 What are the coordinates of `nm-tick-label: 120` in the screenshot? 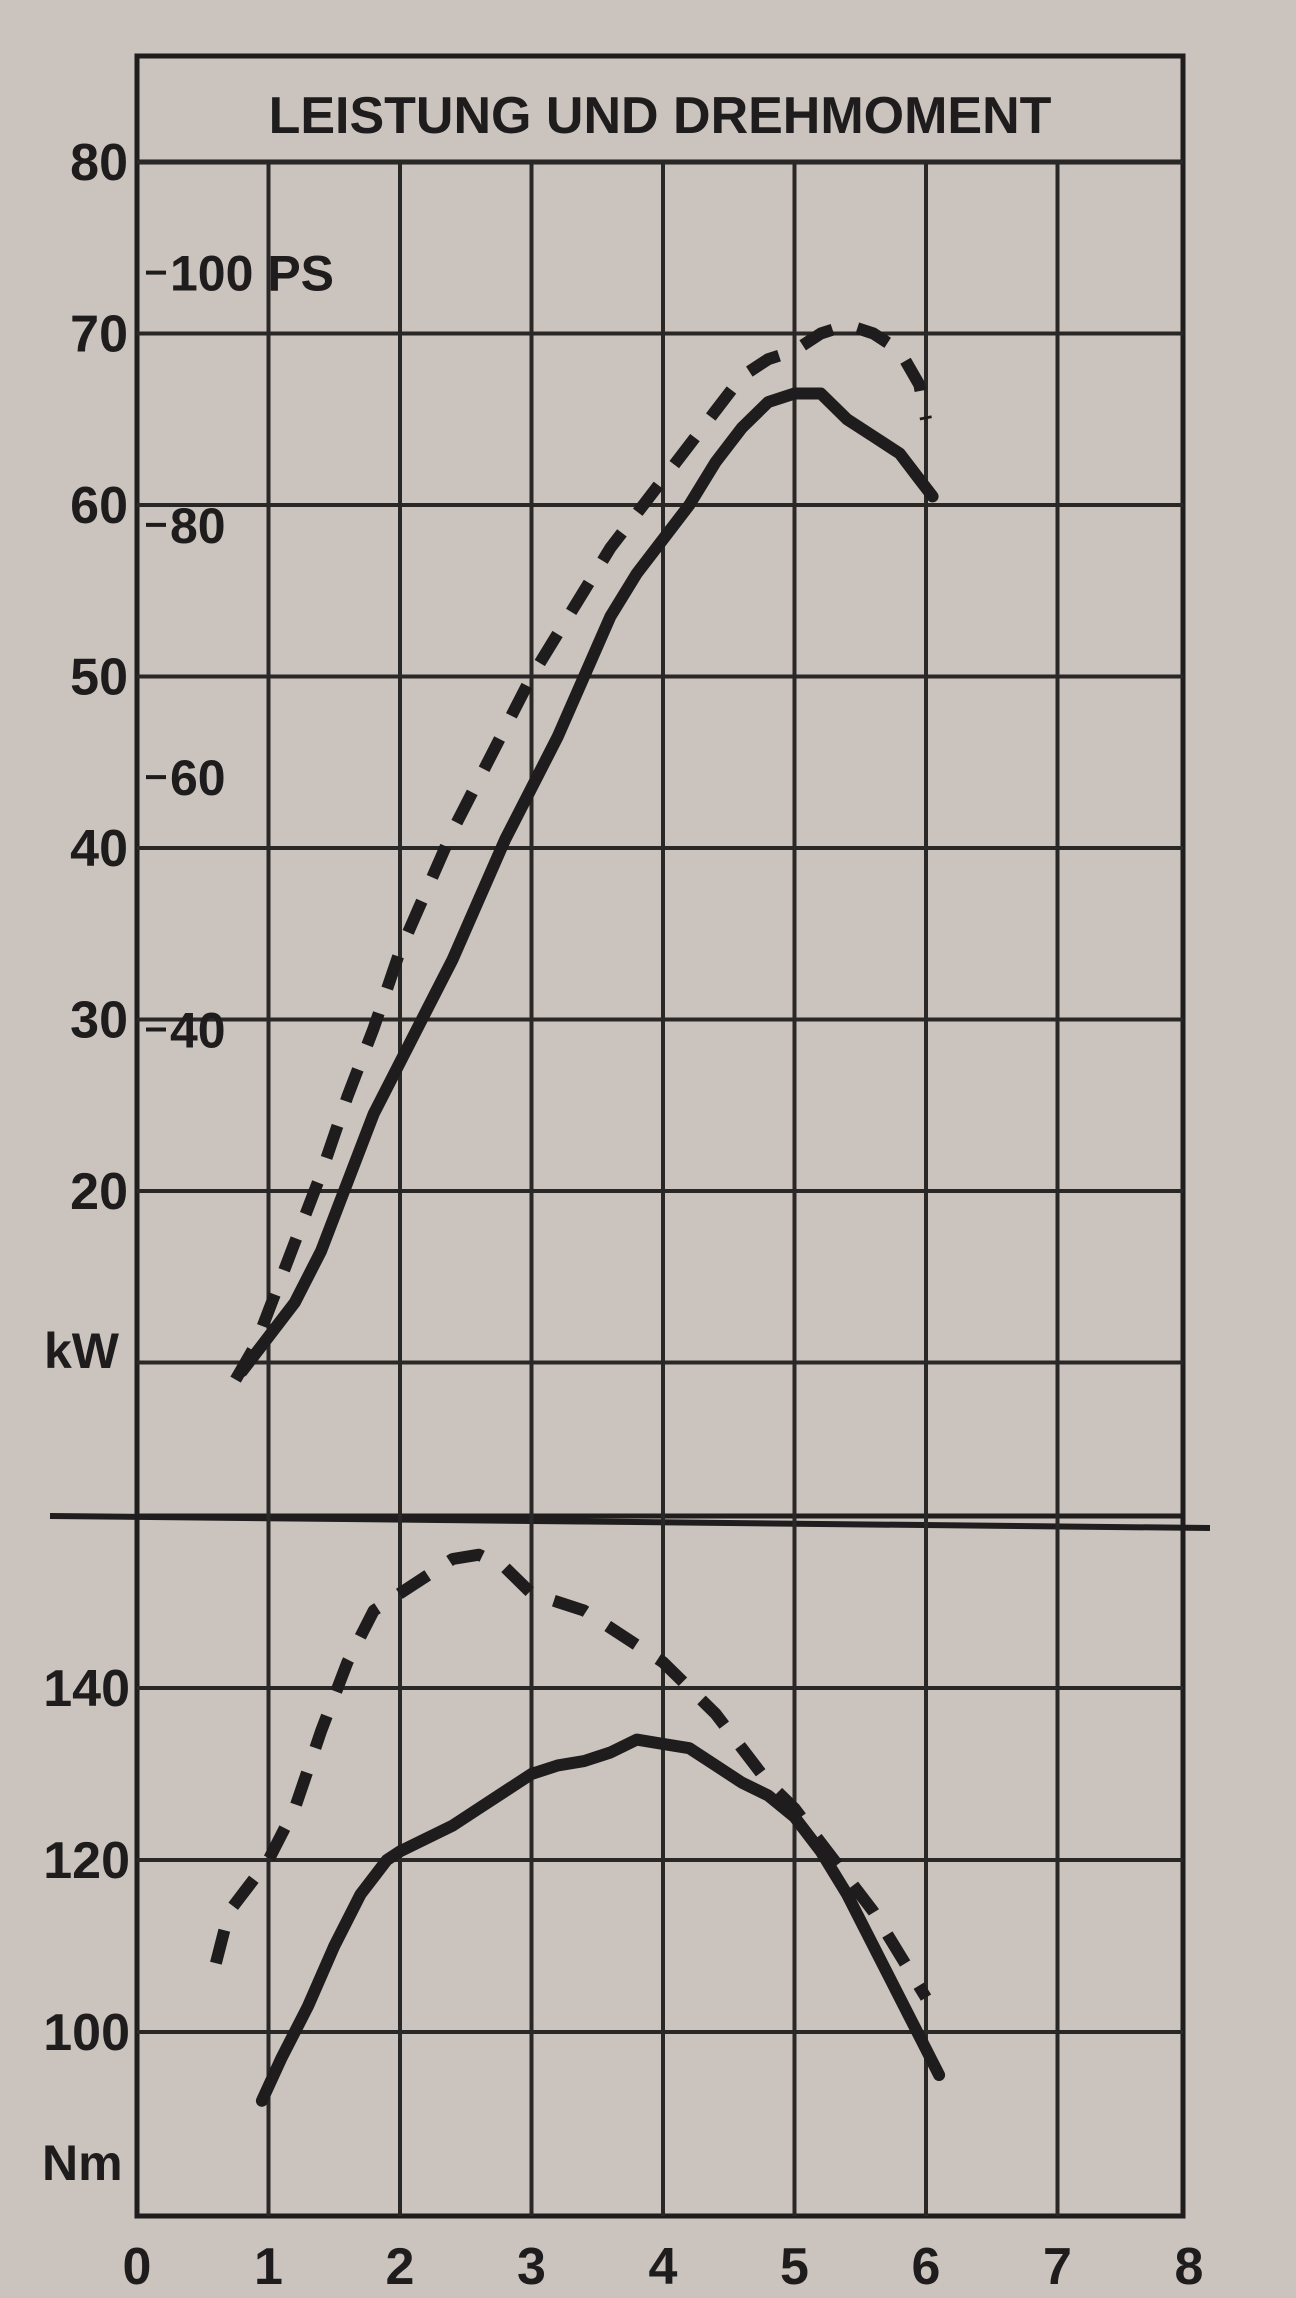 It's located at (86, 1861).